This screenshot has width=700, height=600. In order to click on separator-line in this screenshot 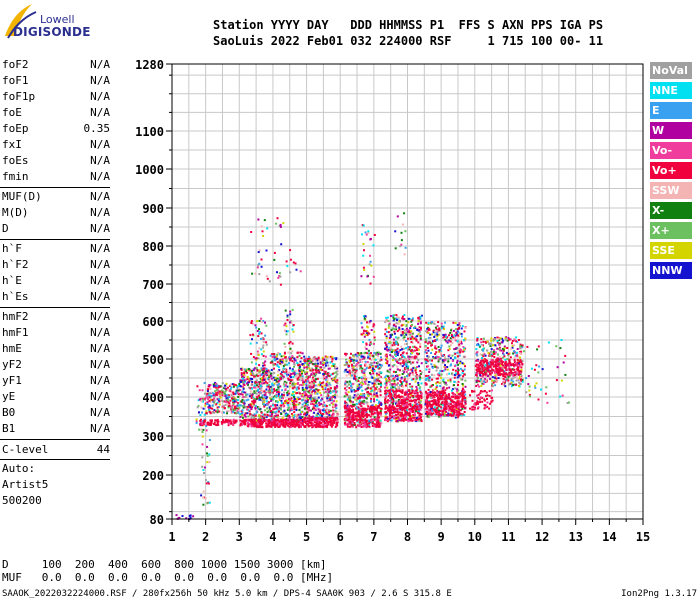, I will do `click(55, 239)`.